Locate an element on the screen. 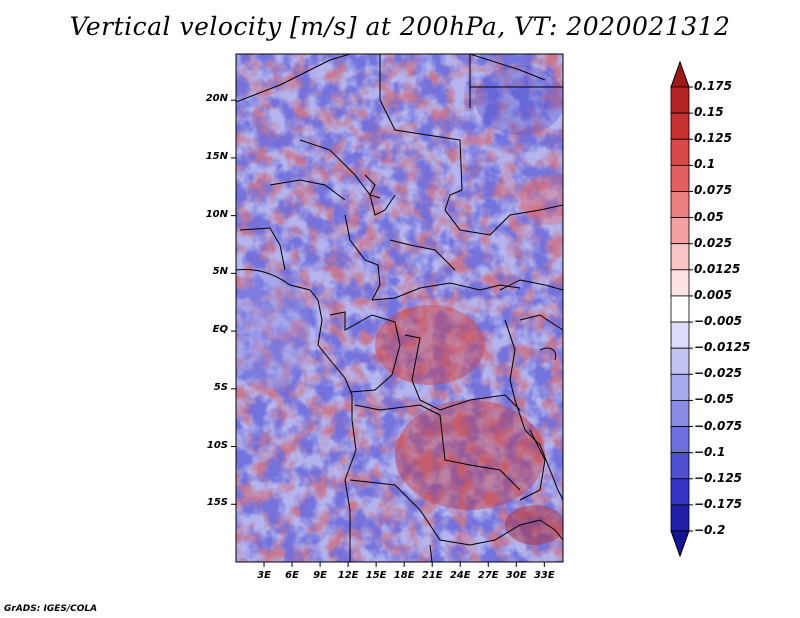 This screenshot has width=800, height=618. colorbar-top-arrow is located at coordinates (680, 74).